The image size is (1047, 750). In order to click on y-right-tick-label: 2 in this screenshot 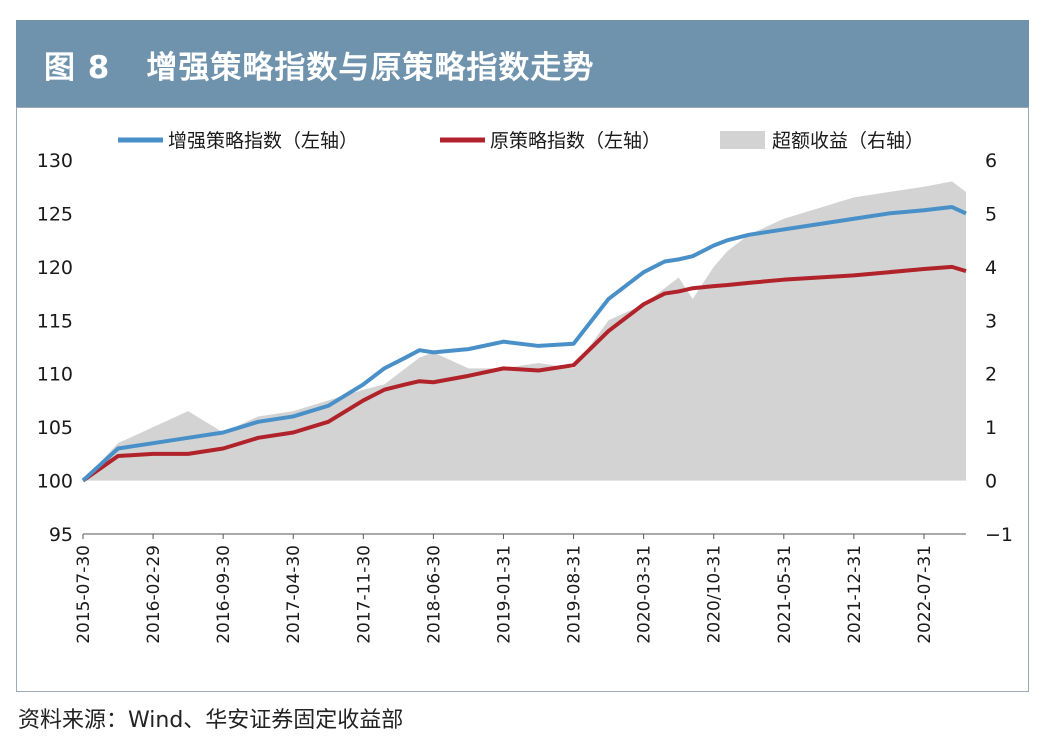, I will do `click(991, 375)`.